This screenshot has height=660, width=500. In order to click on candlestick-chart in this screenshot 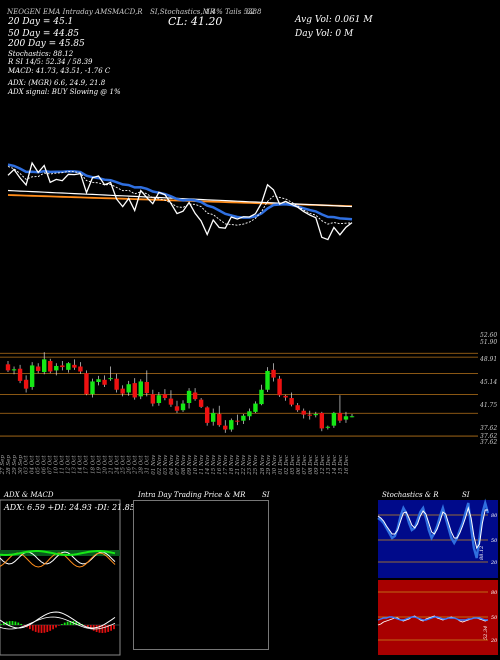, I will do `click(239, 394)`.